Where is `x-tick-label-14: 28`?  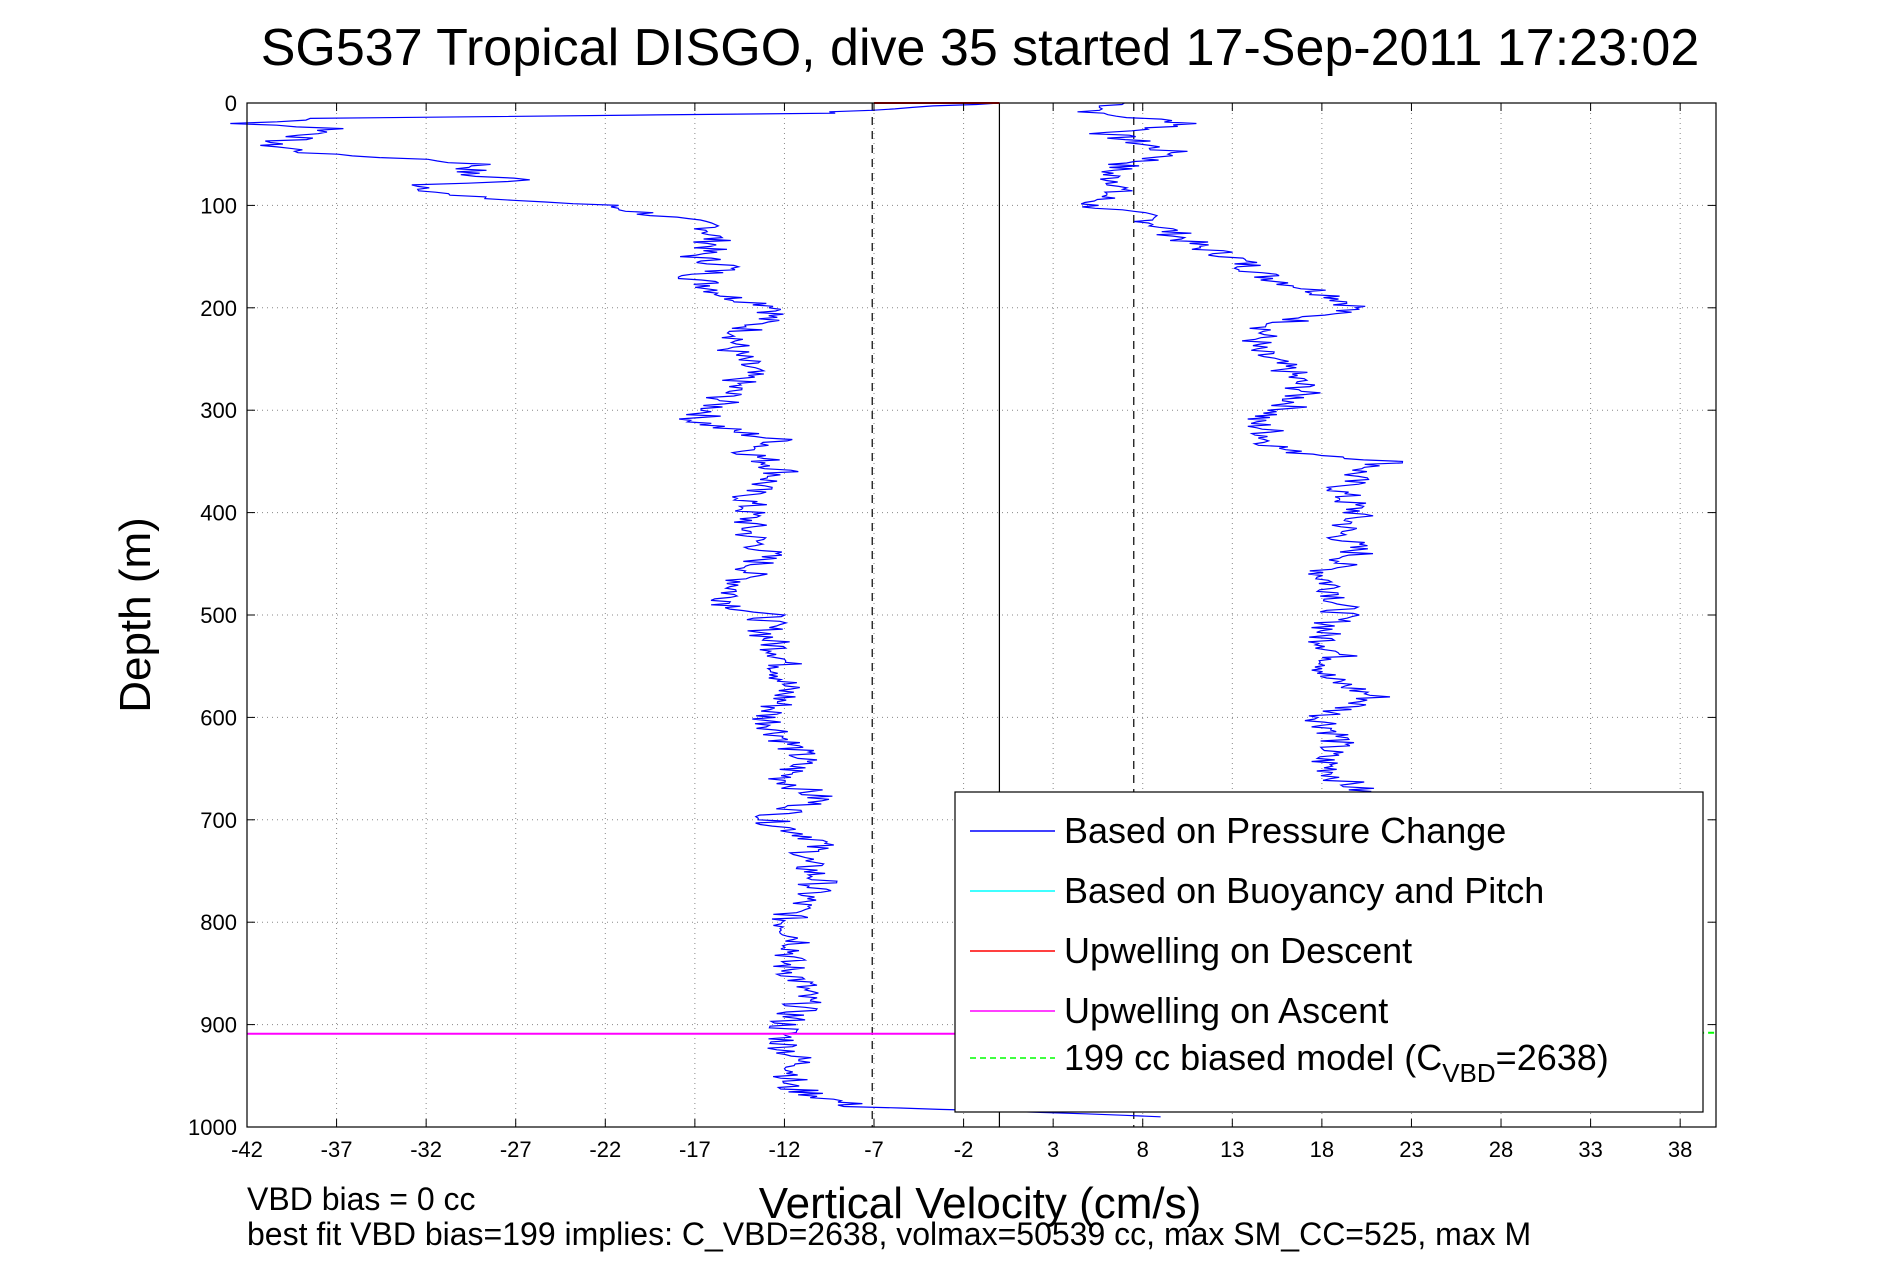
x-tick-label-14: 28 is located at coordinates (1501, 1149).